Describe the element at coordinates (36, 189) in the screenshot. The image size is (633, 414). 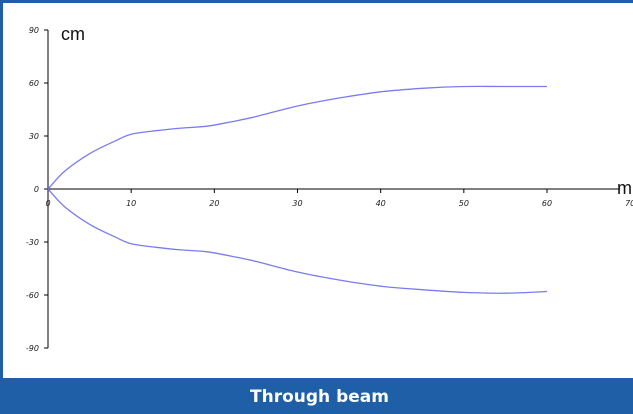
I see `y-tick-label: 0` at that location.